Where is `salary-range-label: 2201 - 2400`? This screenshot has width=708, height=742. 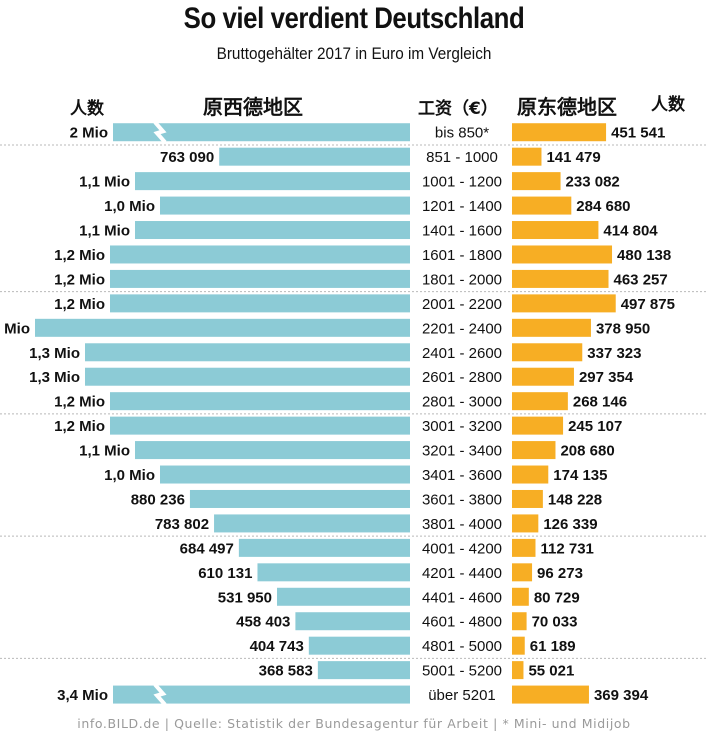
salary-range-label: 2201 - 2400 is located at coordinates (462, 328).